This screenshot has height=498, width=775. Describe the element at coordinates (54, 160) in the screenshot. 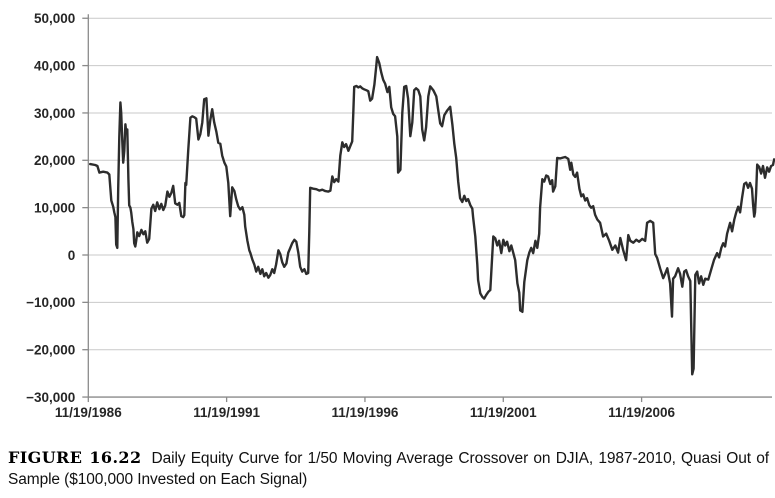

I see `y-tick-label-20000: 20,000` at that location.